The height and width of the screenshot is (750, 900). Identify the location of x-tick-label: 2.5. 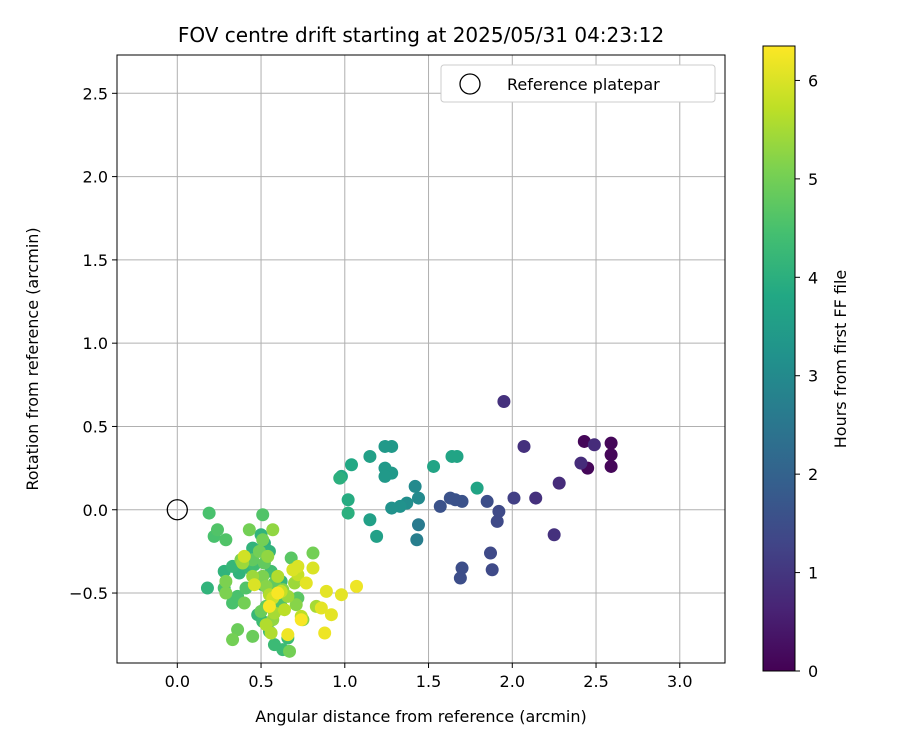
(595, 681).